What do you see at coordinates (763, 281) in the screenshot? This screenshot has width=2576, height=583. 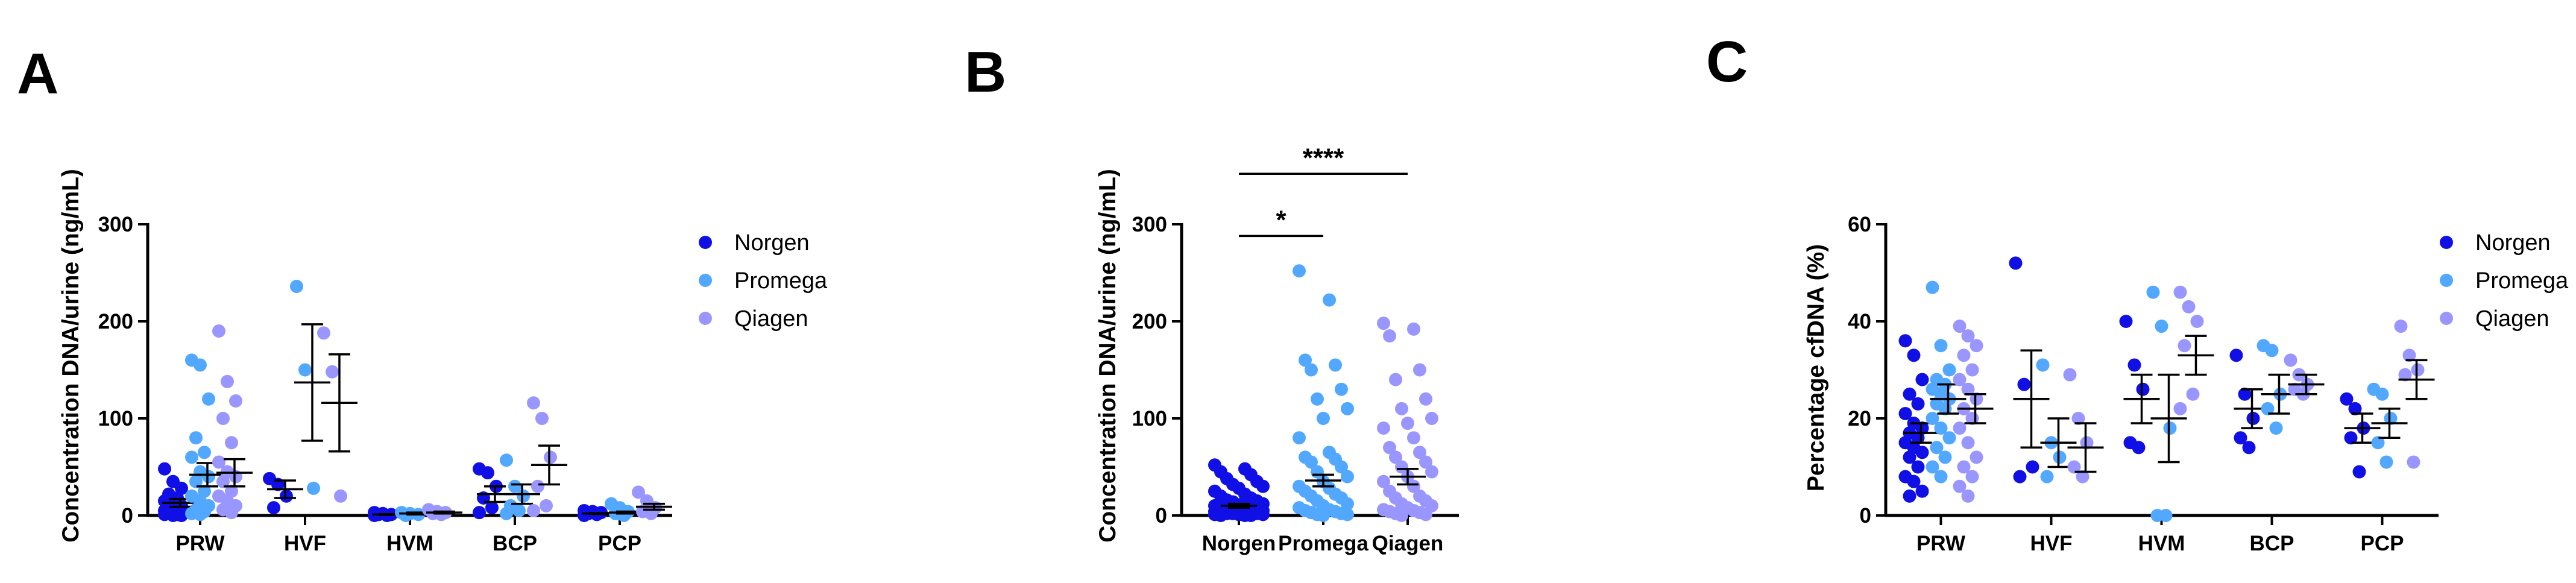 I see `panel-a-legend: Norgen Promega Qiagen` at bounding box center [763, 281].